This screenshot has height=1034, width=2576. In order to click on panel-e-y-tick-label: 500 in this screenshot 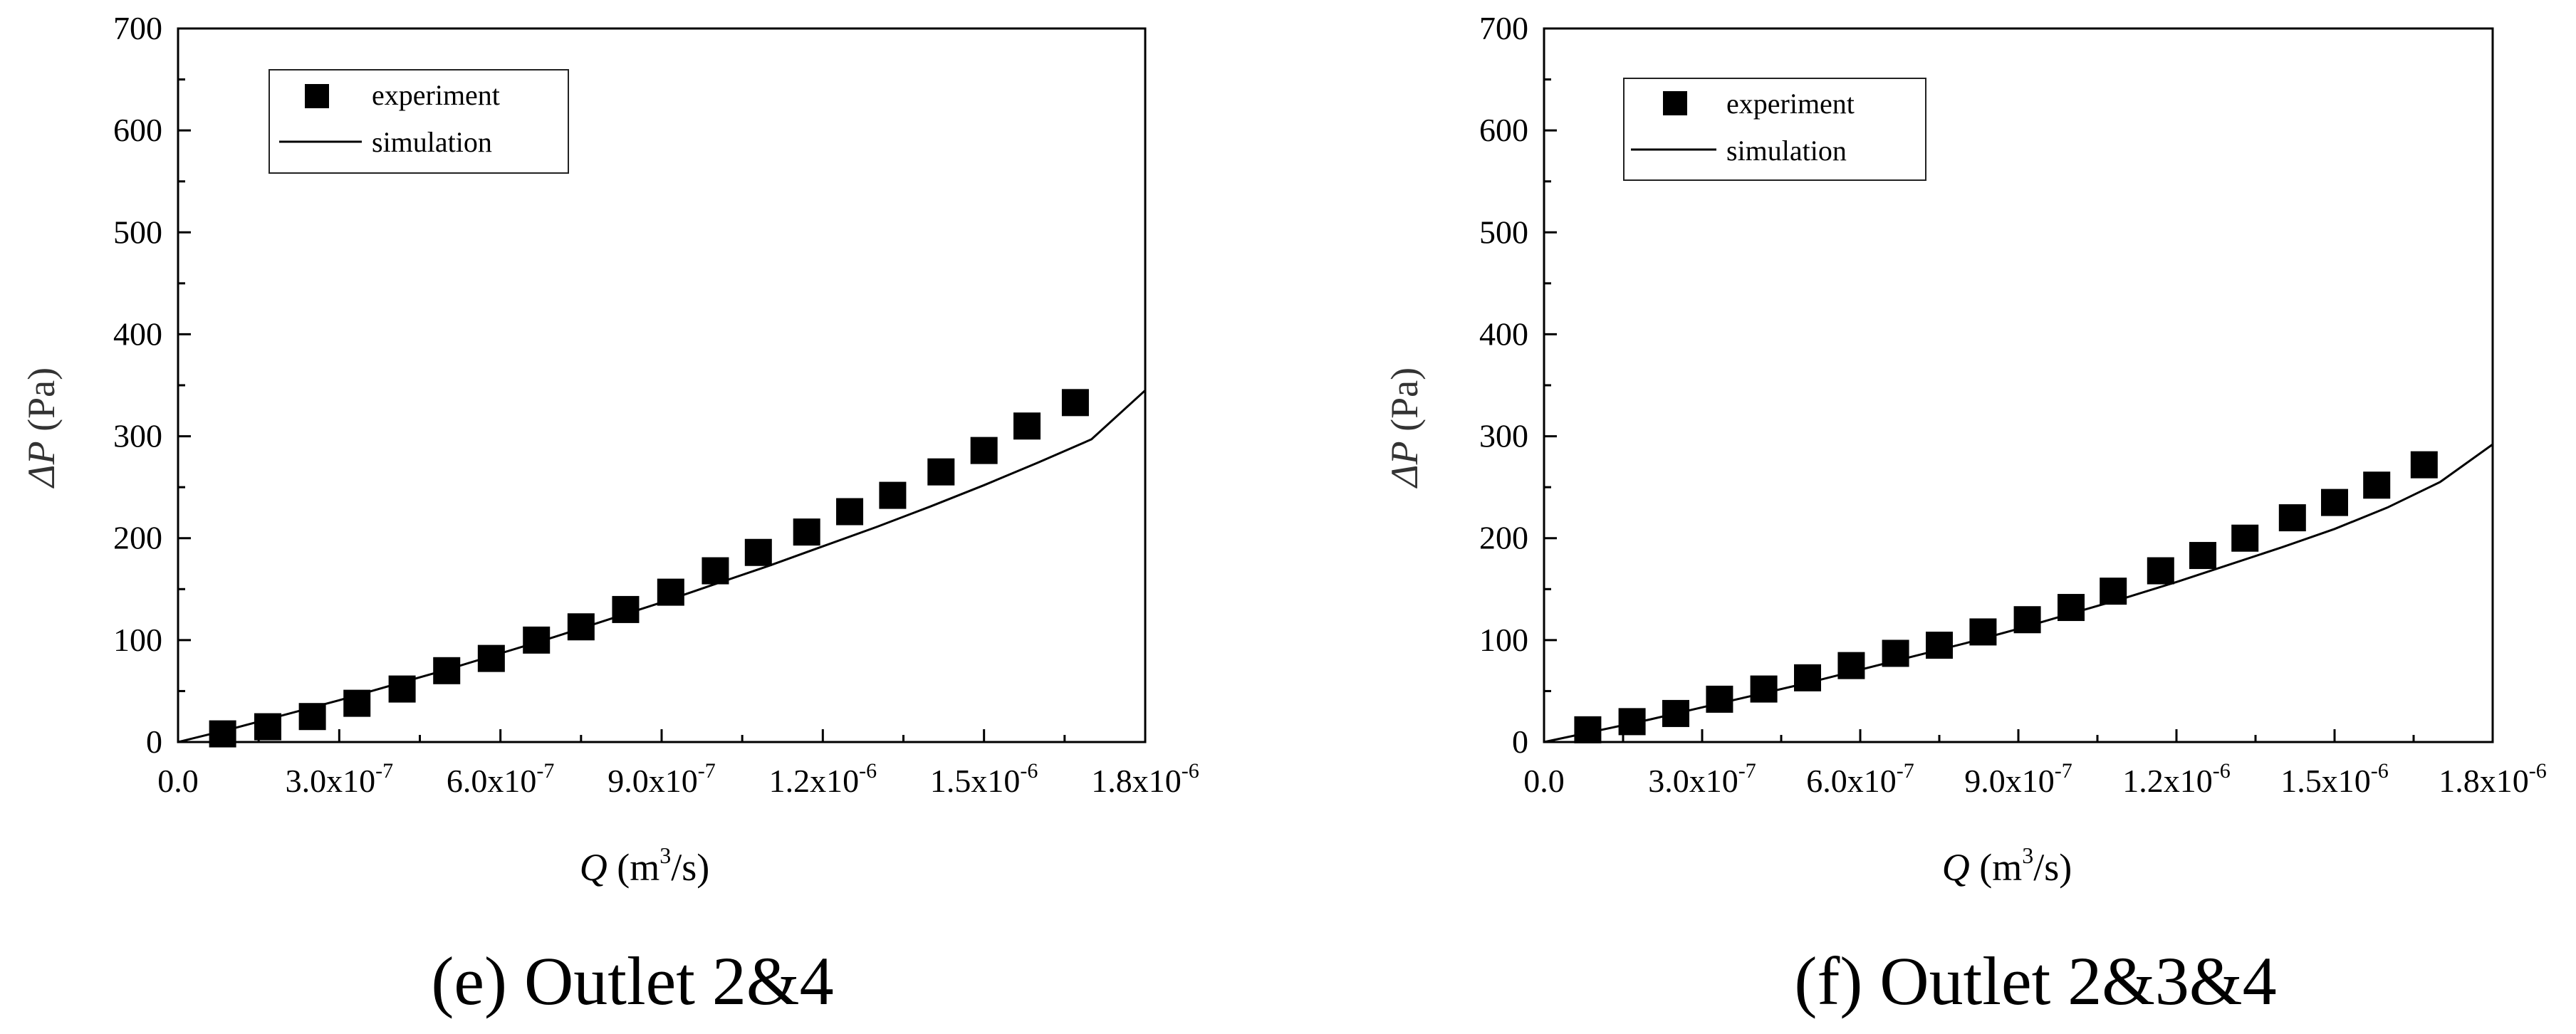, I will do `click(137, 232)`.